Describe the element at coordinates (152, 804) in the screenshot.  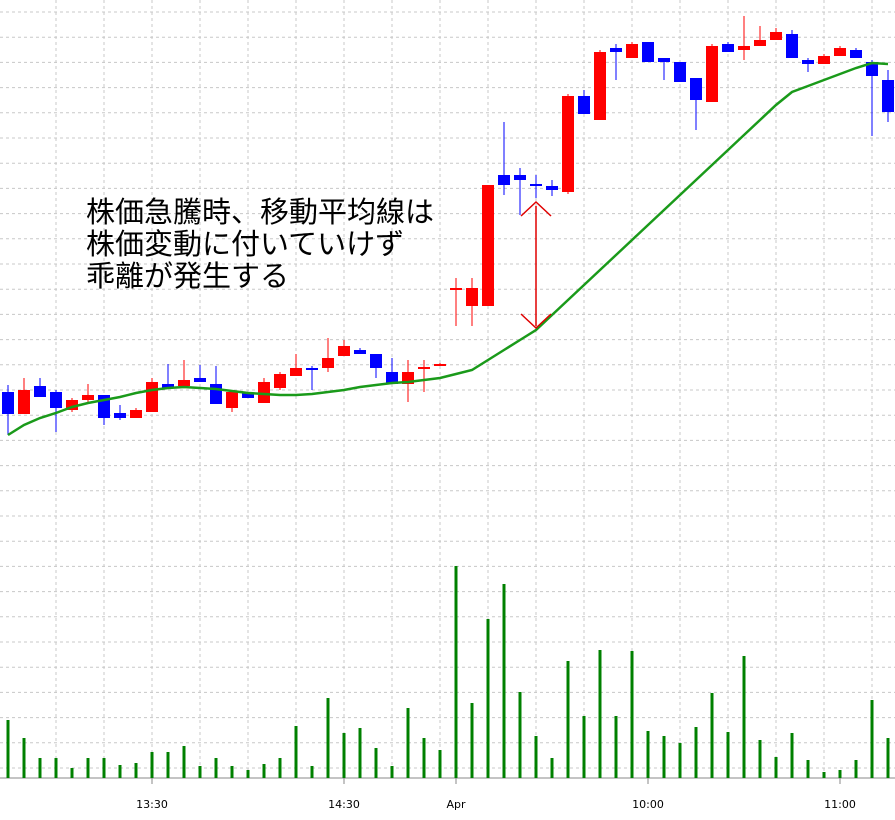
I see `x-tick-label: 13:30` at that location.